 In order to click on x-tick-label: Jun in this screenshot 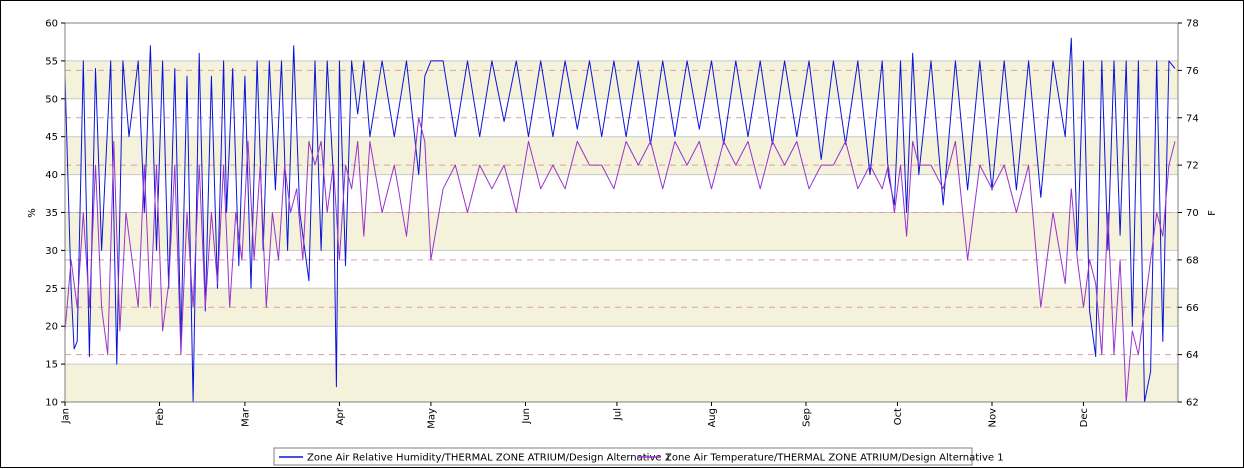, I will do `click(526, 416)`.